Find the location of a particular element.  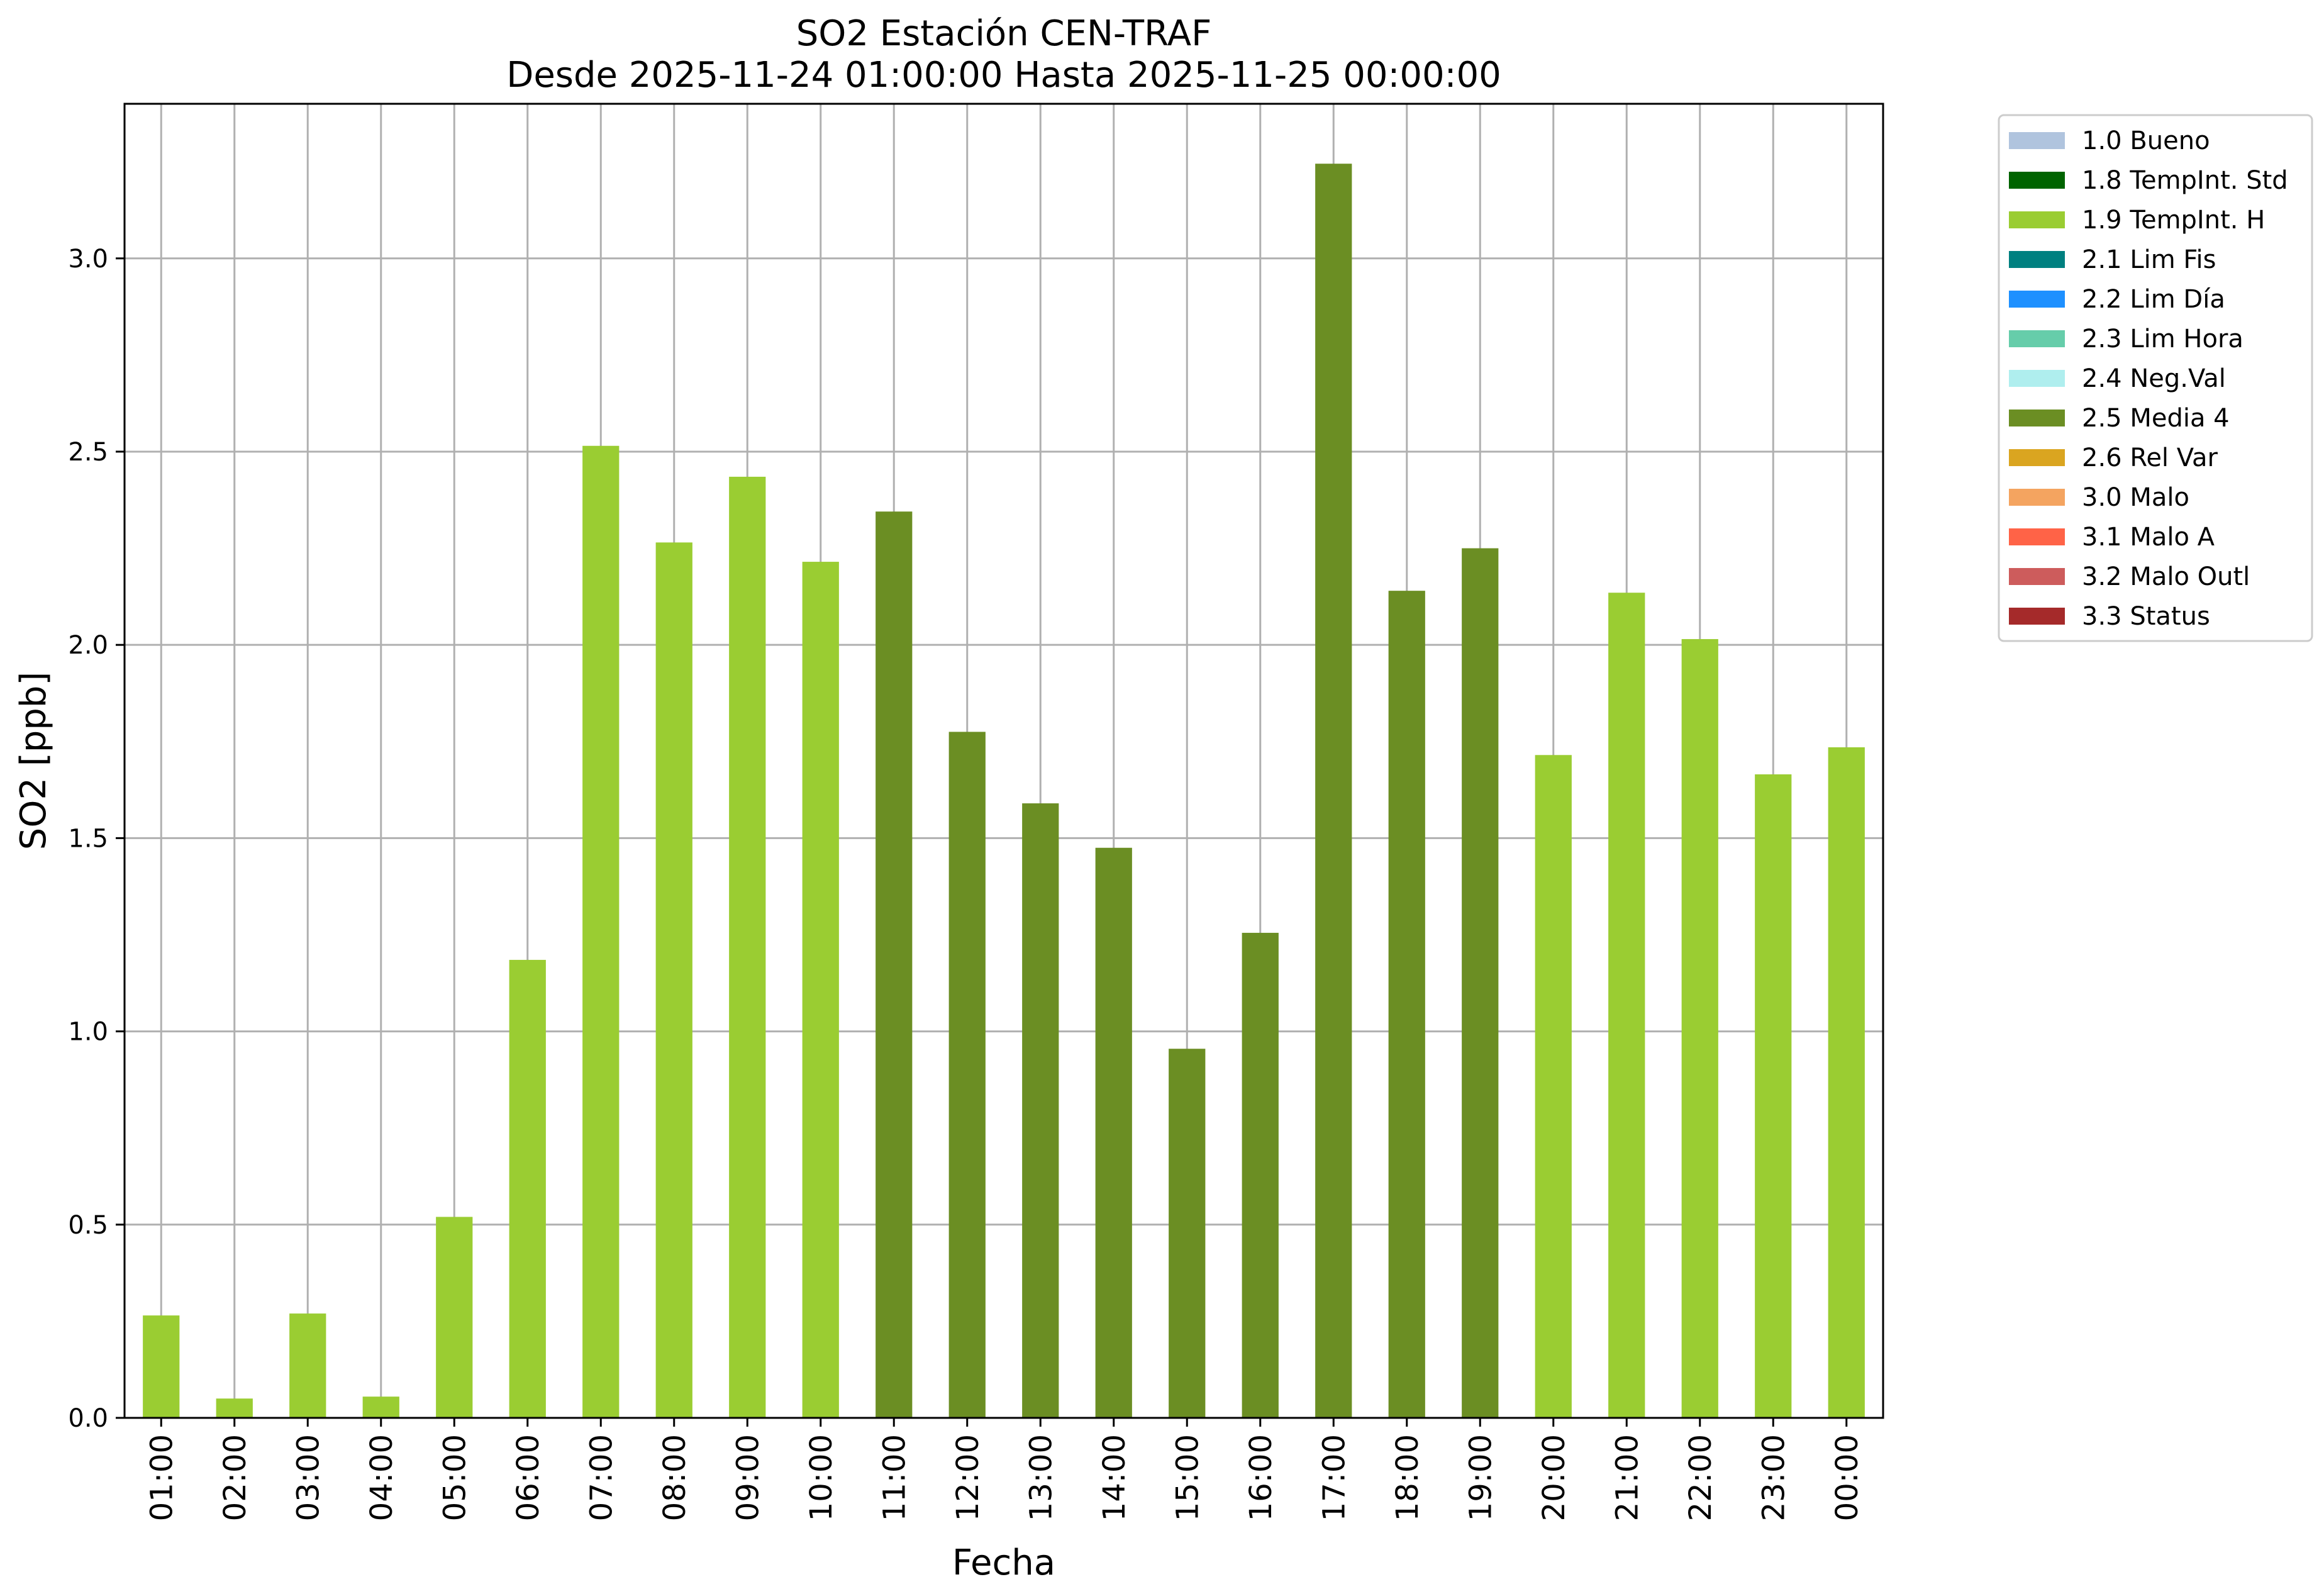

legend-label: 2.4 Neg.Val is located at coordinates (2154, 378).